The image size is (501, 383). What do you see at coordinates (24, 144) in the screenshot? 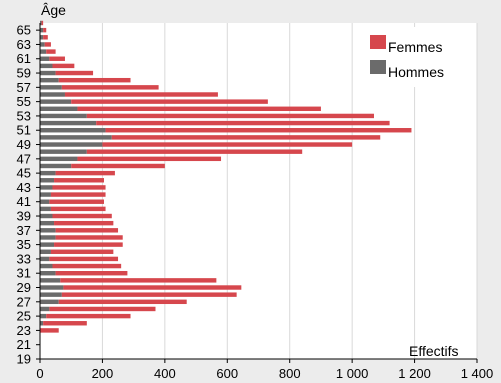
I see `y-tick-label: 49` at bounding box center [24, 144].